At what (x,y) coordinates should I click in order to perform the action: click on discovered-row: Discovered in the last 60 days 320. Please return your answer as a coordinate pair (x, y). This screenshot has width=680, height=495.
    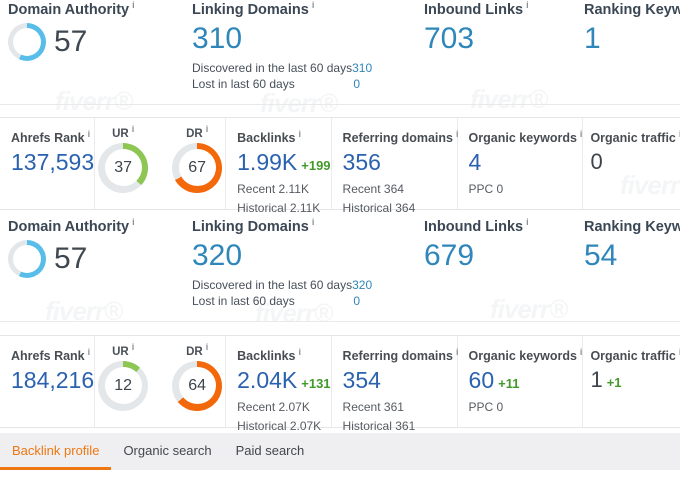
    Looking at the image, I should click on (282, 285).